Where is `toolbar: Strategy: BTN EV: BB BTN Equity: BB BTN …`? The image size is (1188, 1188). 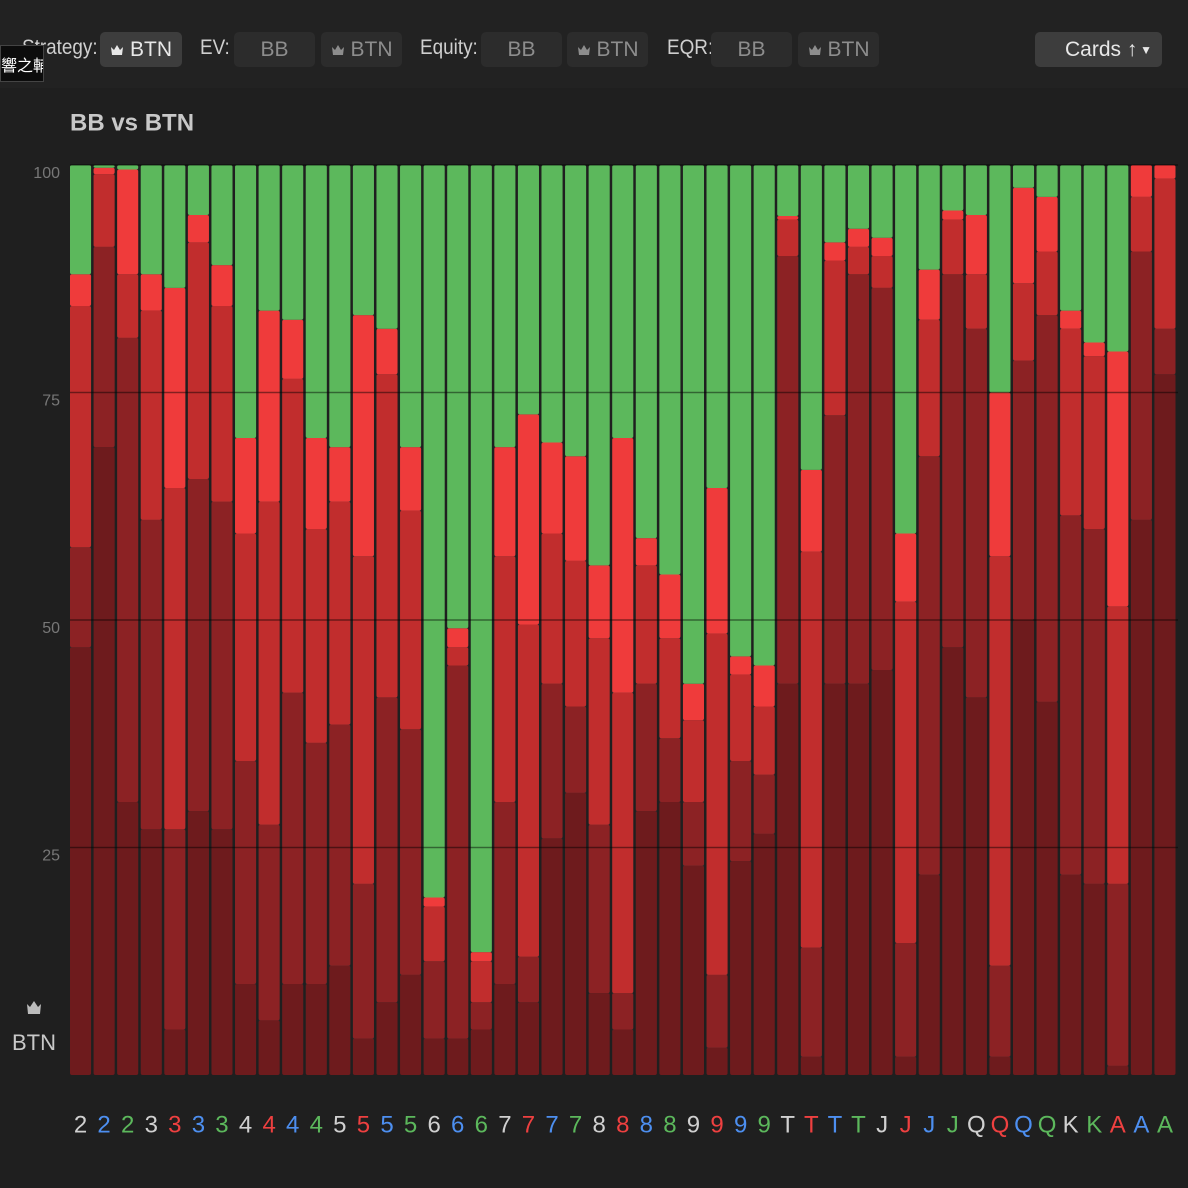 toolbar: Strategy: BTN EV: BB BTN Equity: BB BTN … is located at coordinates (594, 44).